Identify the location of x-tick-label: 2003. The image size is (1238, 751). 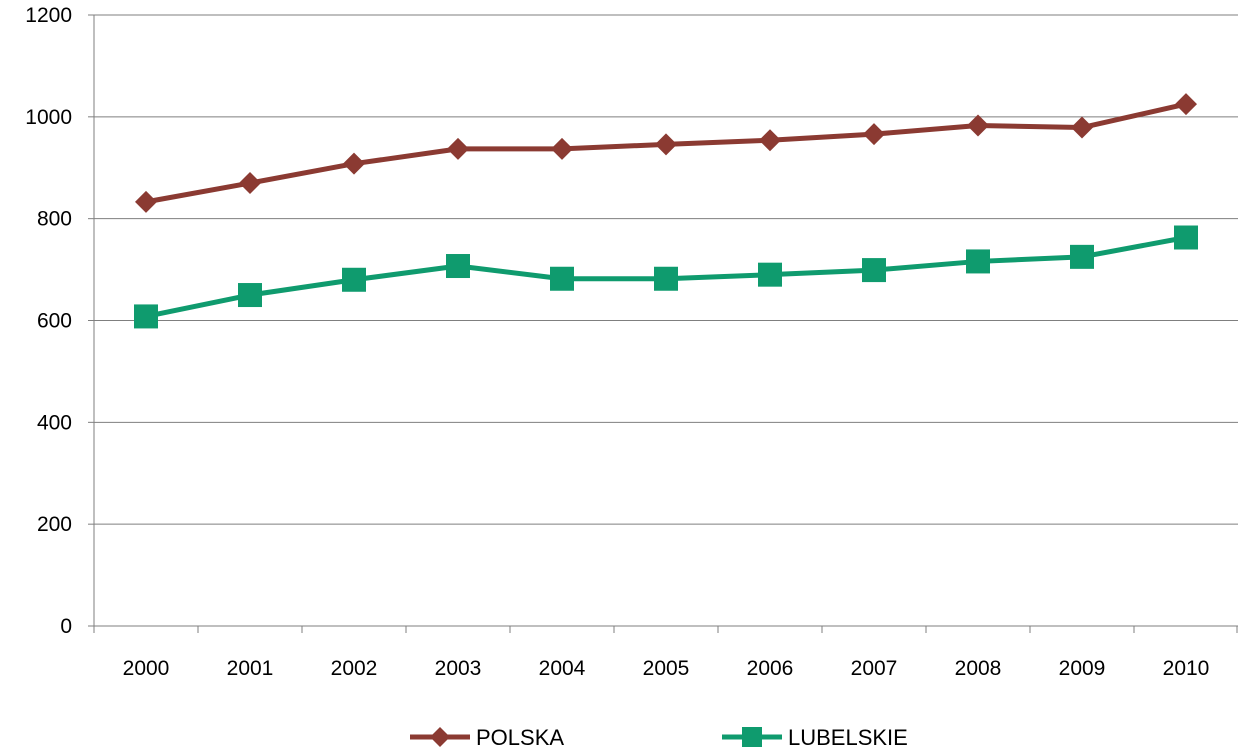
(458, 668).